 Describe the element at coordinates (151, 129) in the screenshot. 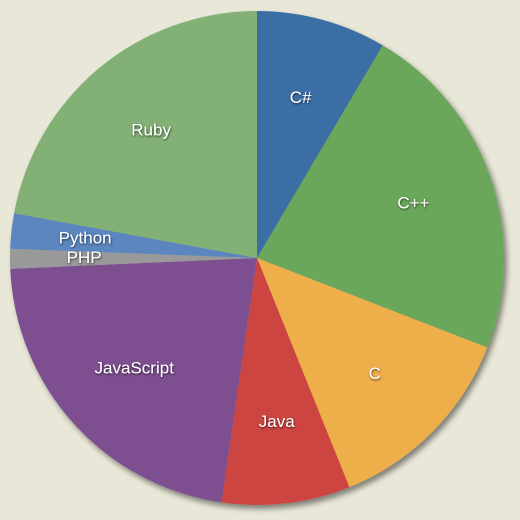

I see `slice-label: Ruby` at that location.